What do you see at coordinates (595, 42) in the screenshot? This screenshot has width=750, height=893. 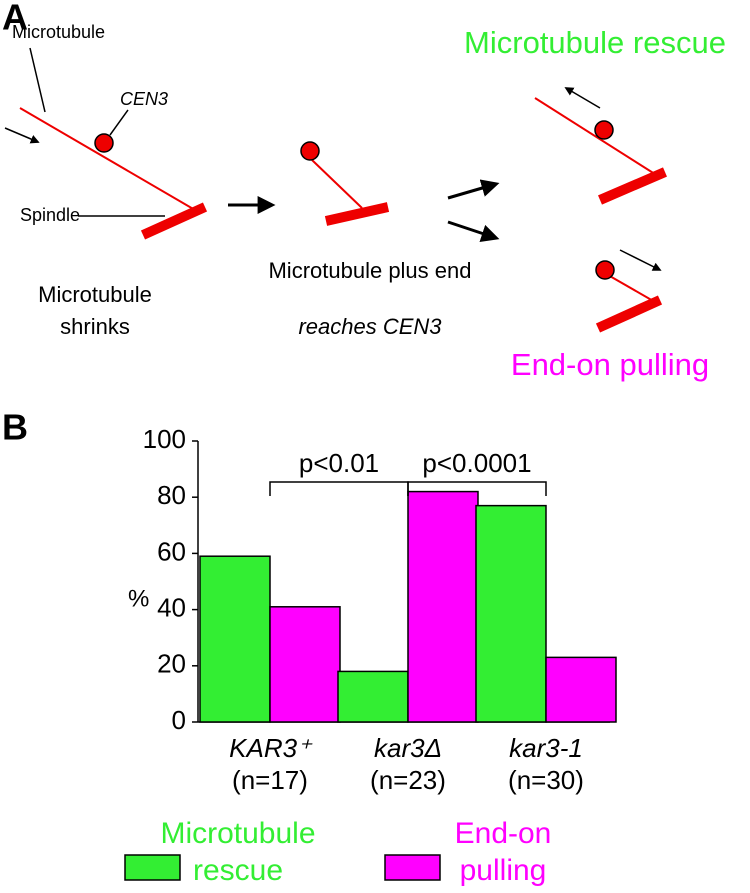 I see `outcome-rescue: Microtubule rescue` at bounding box center [595, 42].